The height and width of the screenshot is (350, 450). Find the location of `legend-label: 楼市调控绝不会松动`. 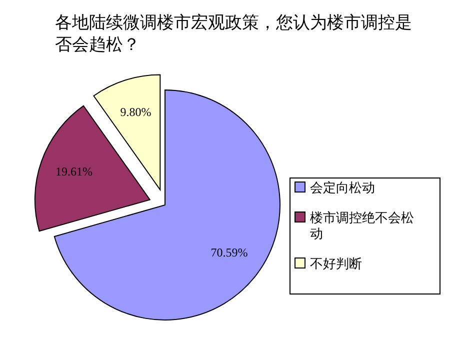

legend-label: 楼市调控绝不会松动 is located at coordinates (362, 226).